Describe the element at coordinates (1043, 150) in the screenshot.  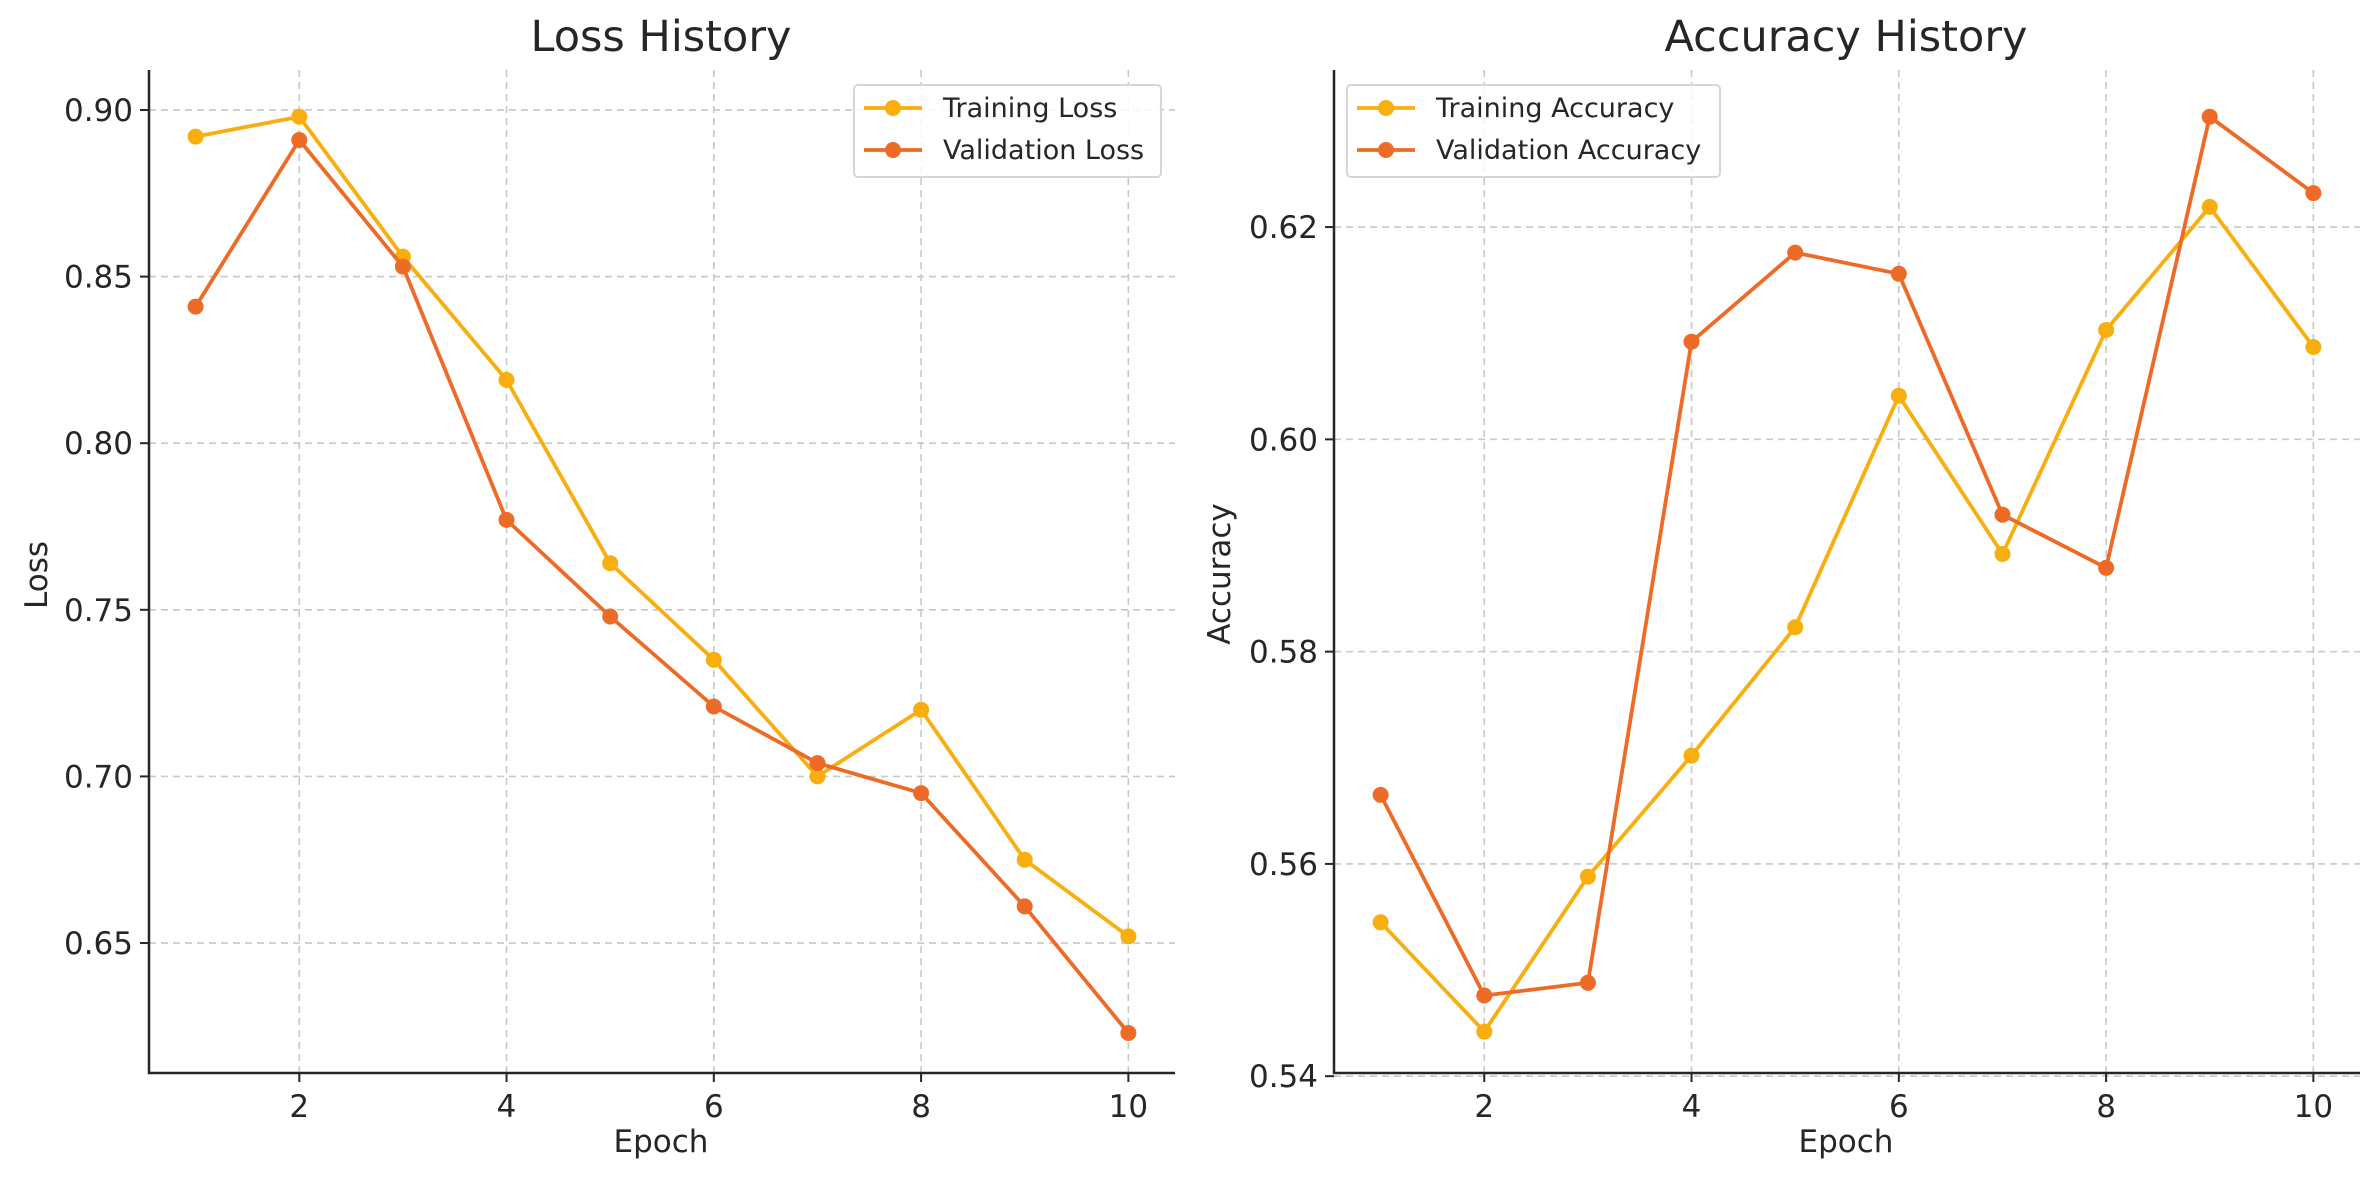
I see `loss-legend-label-validation: Validation Loss` at that location.